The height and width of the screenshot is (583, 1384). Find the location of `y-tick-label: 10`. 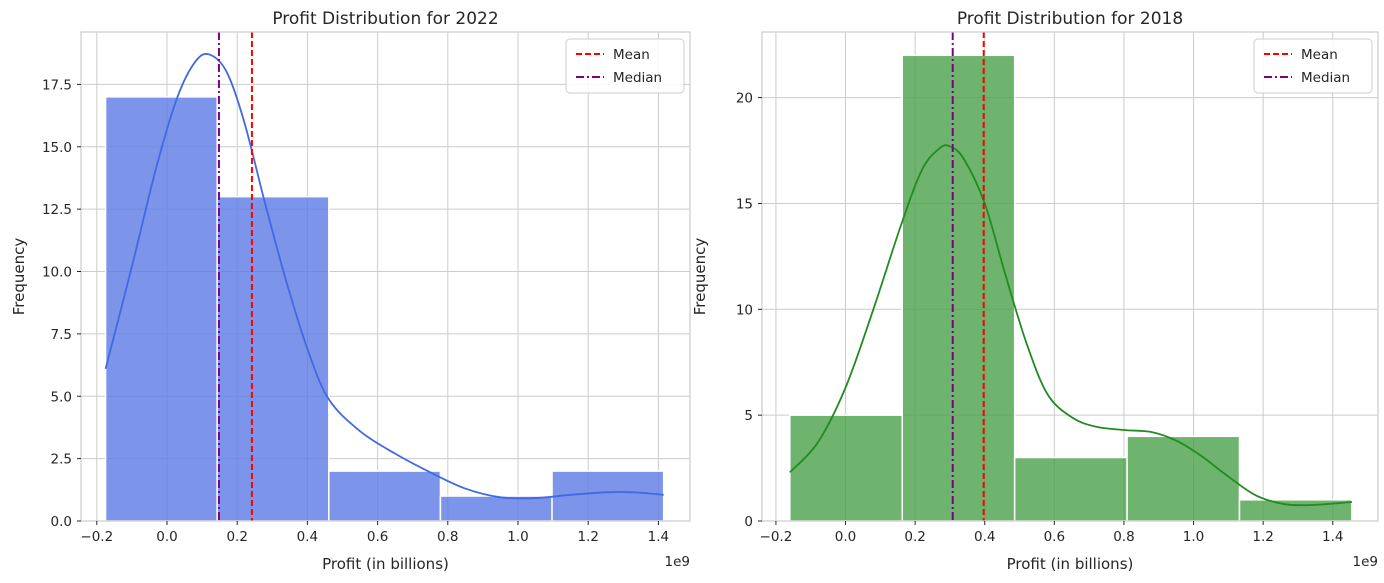

y-tick-label: 10 is located at coordinates (744, 310).